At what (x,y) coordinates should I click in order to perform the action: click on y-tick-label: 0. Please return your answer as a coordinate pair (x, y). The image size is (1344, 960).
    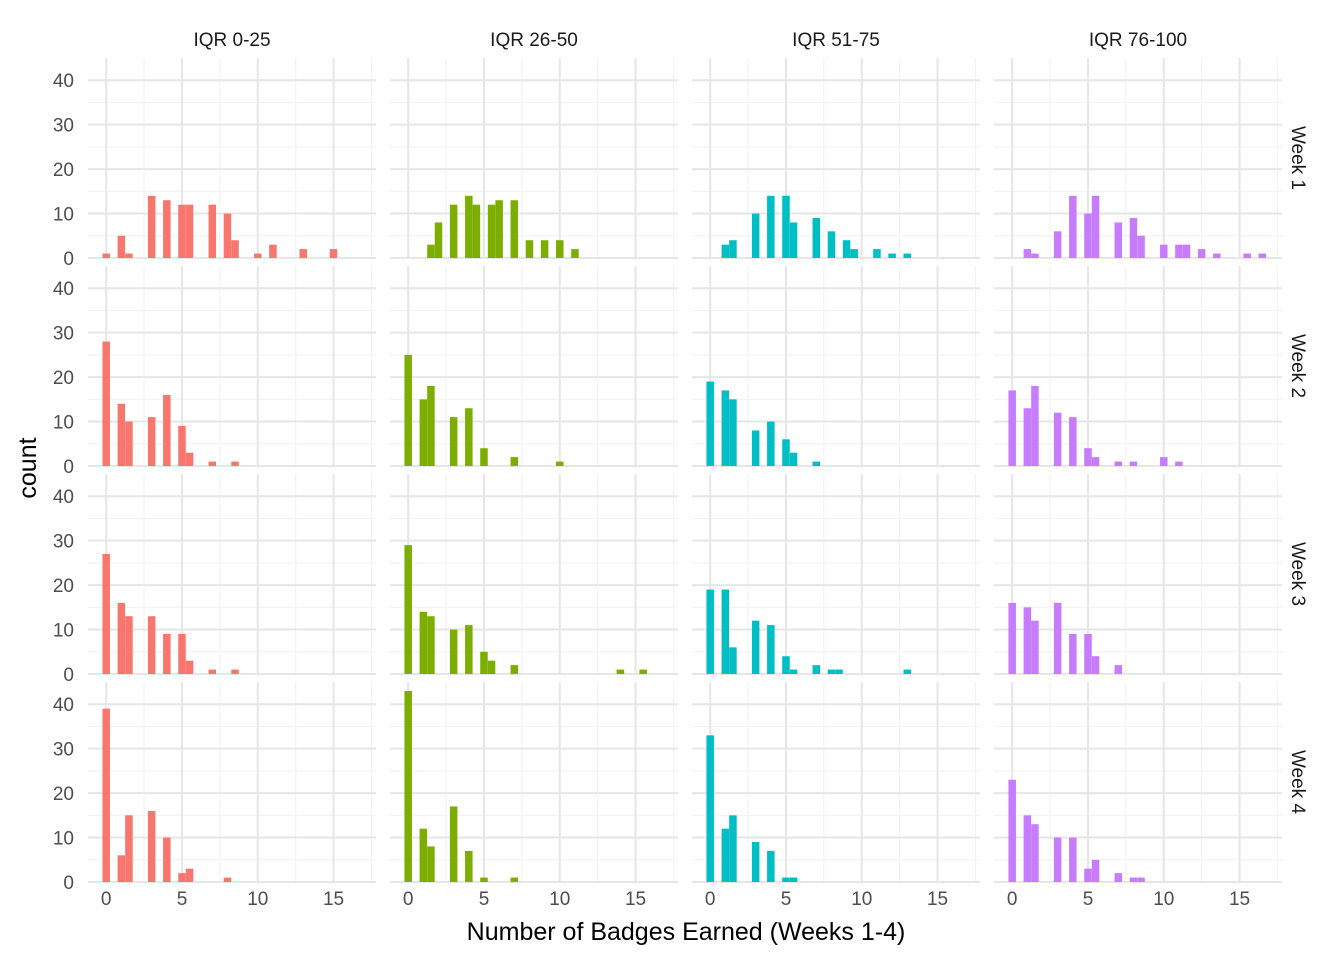
    Looking at the image, I should click on (68, 467).